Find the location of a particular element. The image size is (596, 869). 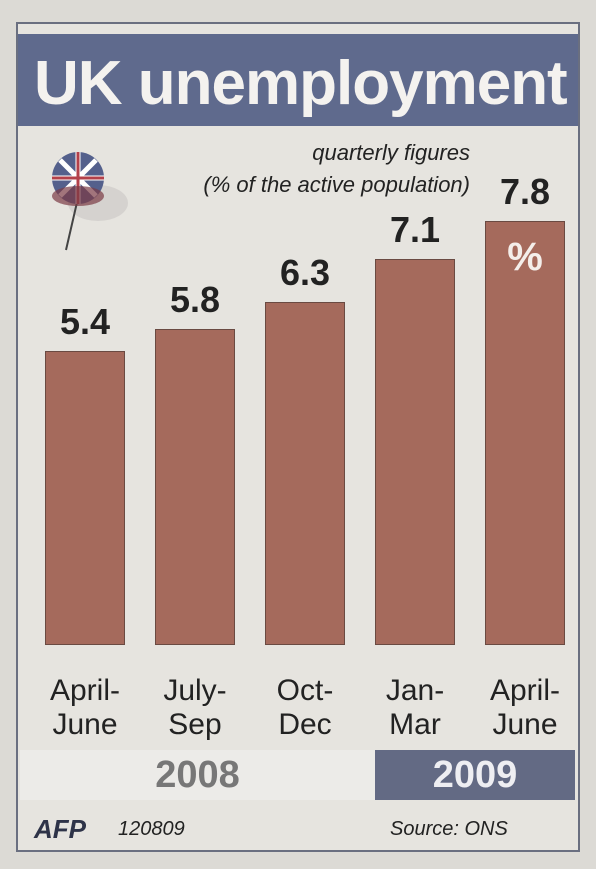

value-label: 5.8 is located at coordinates (195, 300).